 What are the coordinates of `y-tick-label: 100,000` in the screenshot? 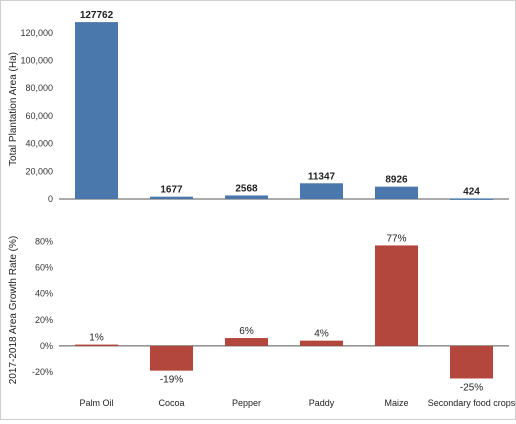 It's located at (36, 61).